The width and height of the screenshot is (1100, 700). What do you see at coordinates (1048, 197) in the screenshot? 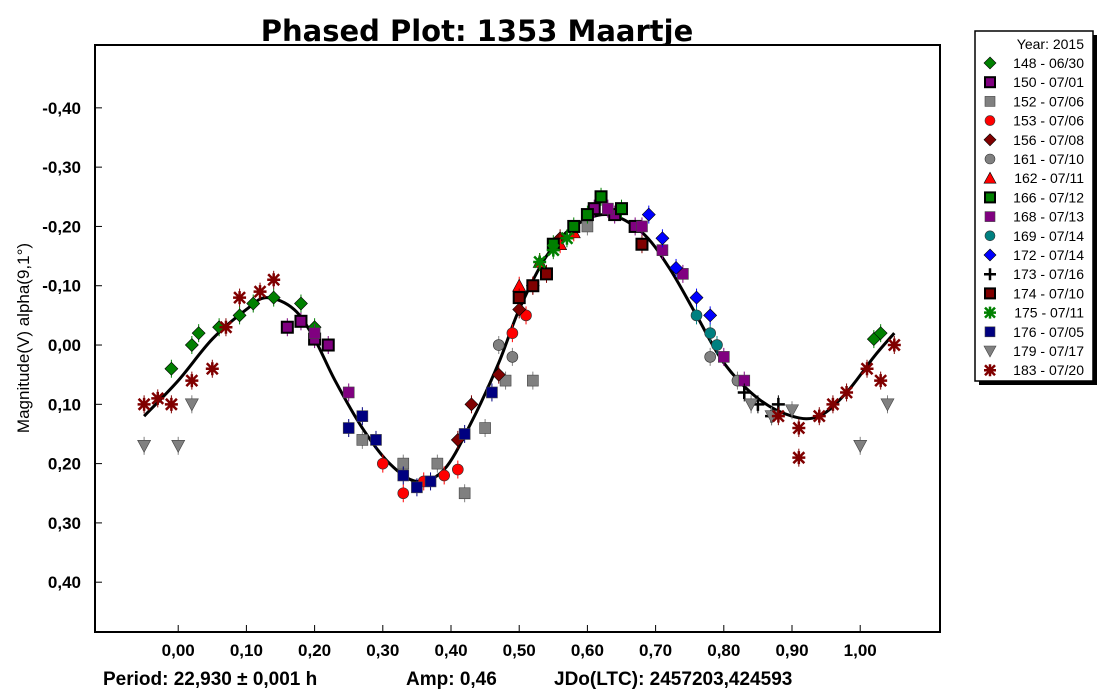
I see `legend-label: 166 - 07/12` at bounding box center [1048, 197].